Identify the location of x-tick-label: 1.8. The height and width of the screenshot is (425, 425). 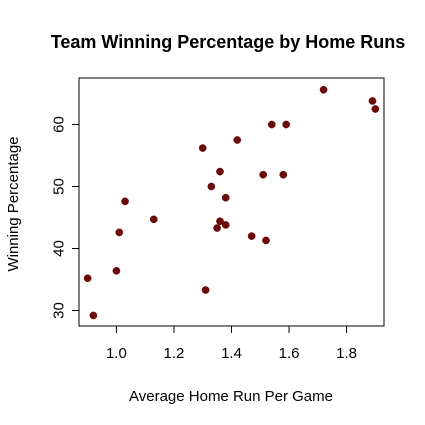
(346, 353).